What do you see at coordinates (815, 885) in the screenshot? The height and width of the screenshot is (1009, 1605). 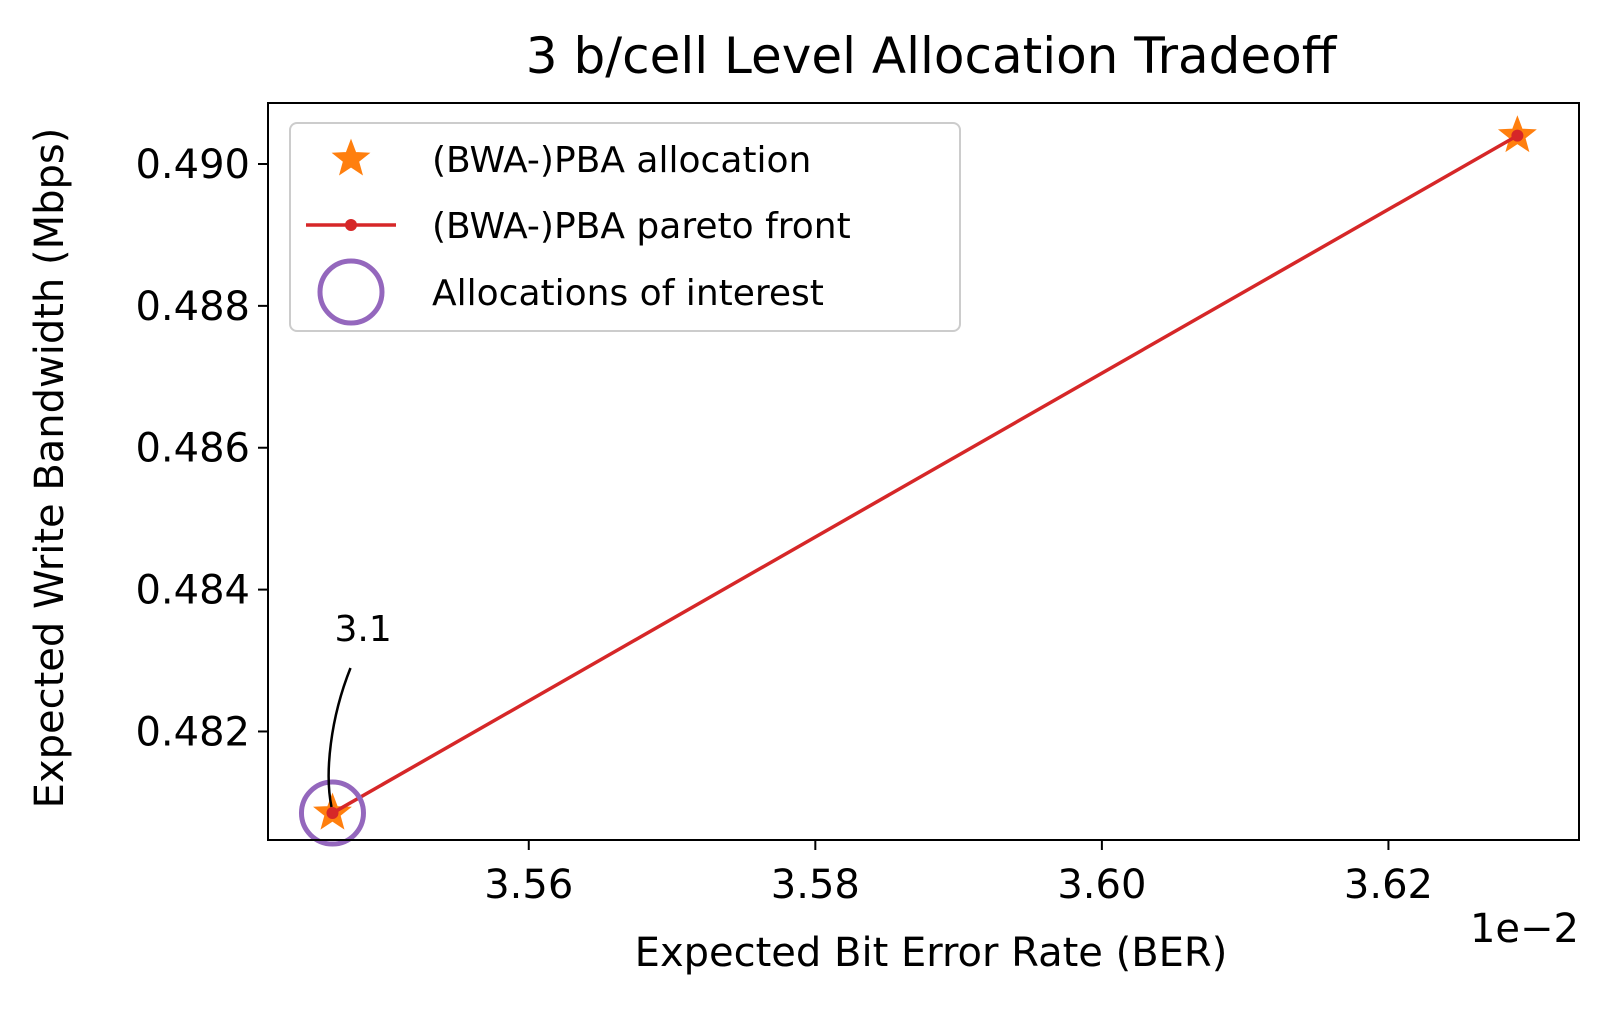 I see `x-tick-label: 3.58` at bounding box center [815, 885].